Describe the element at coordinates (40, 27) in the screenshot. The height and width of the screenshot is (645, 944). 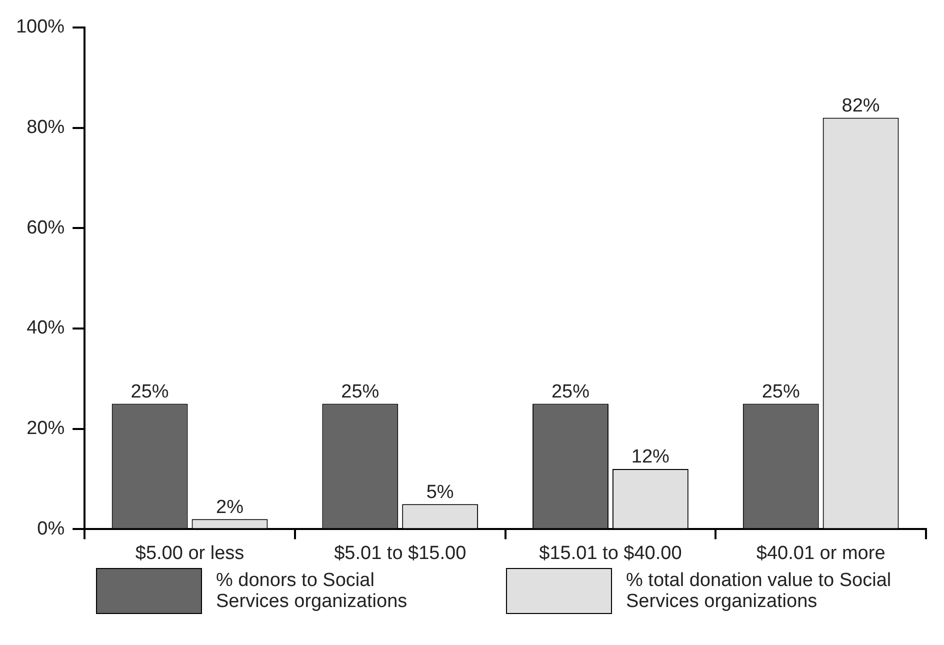
I see `y-tick-label: 100%` at that location.